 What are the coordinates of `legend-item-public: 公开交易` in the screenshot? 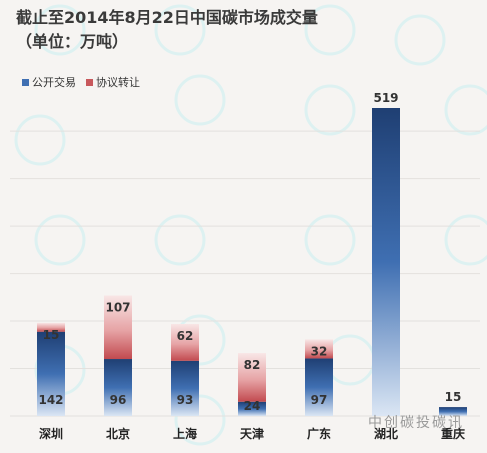 It's located at (49, 82).